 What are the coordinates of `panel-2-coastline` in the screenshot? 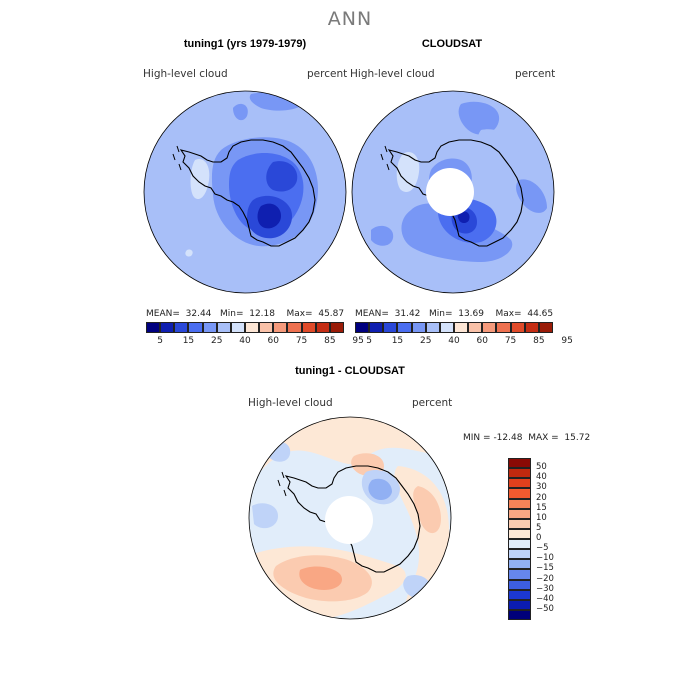 It's located at (455, 193).